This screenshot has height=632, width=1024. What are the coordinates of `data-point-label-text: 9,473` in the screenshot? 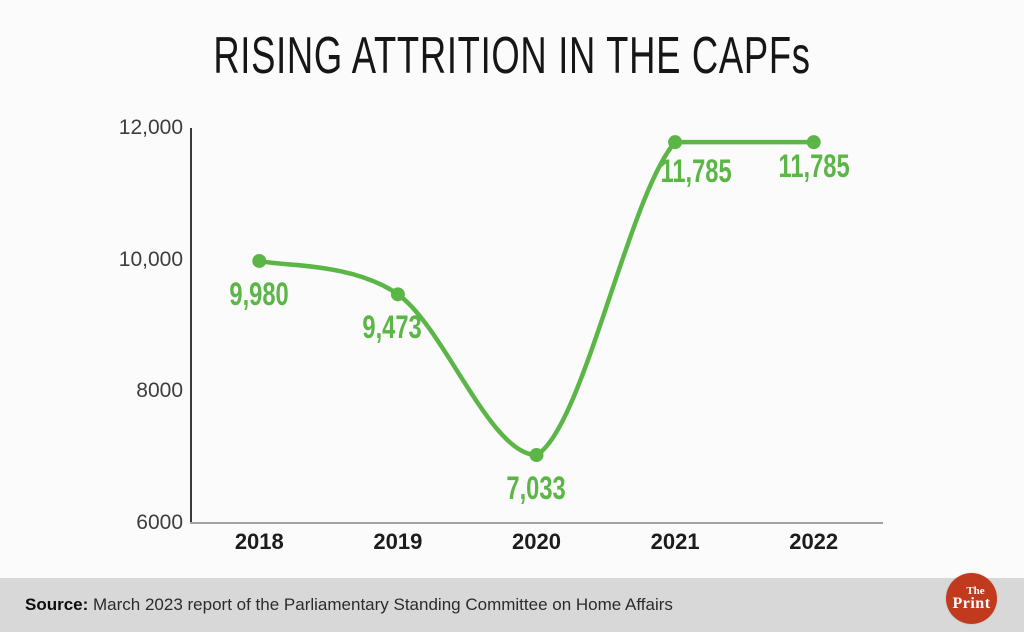 It's located at (392, 327).